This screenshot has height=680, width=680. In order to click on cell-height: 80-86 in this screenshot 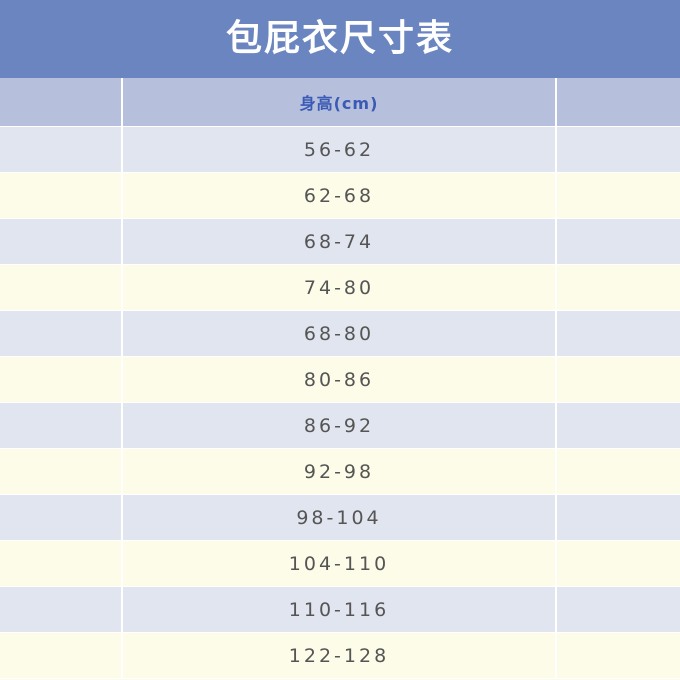, I will do `click(339, 379)`.